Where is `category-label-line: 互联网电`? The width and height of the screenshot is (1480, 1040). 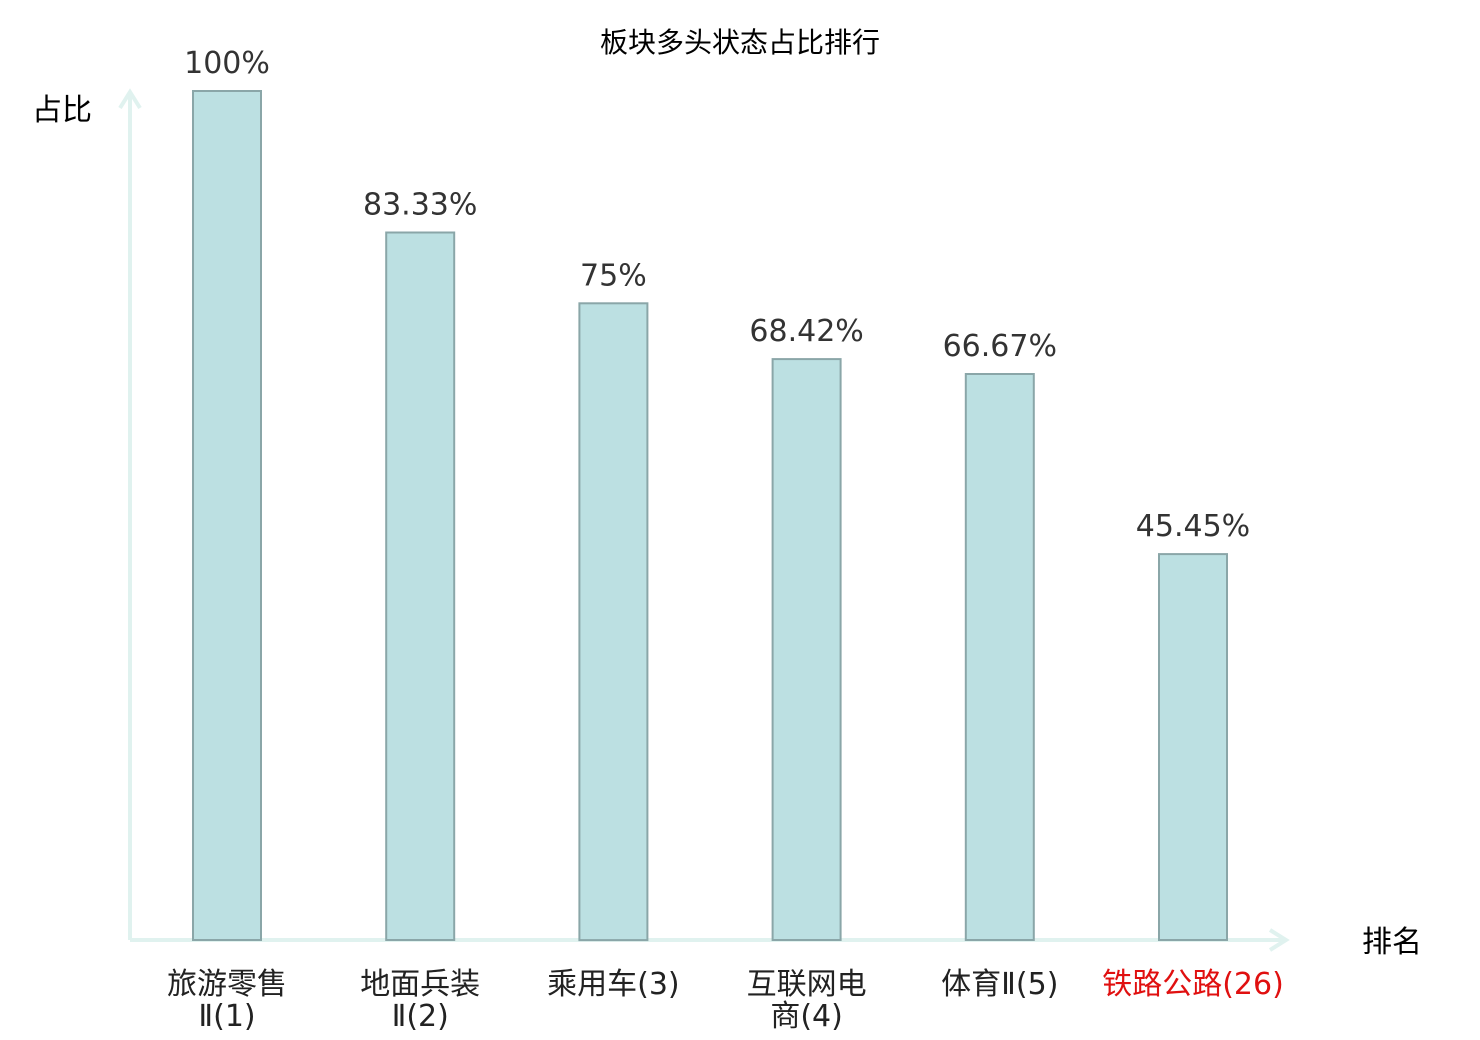 category-label-line: 互联网电 is located at coordinates (807, 984).